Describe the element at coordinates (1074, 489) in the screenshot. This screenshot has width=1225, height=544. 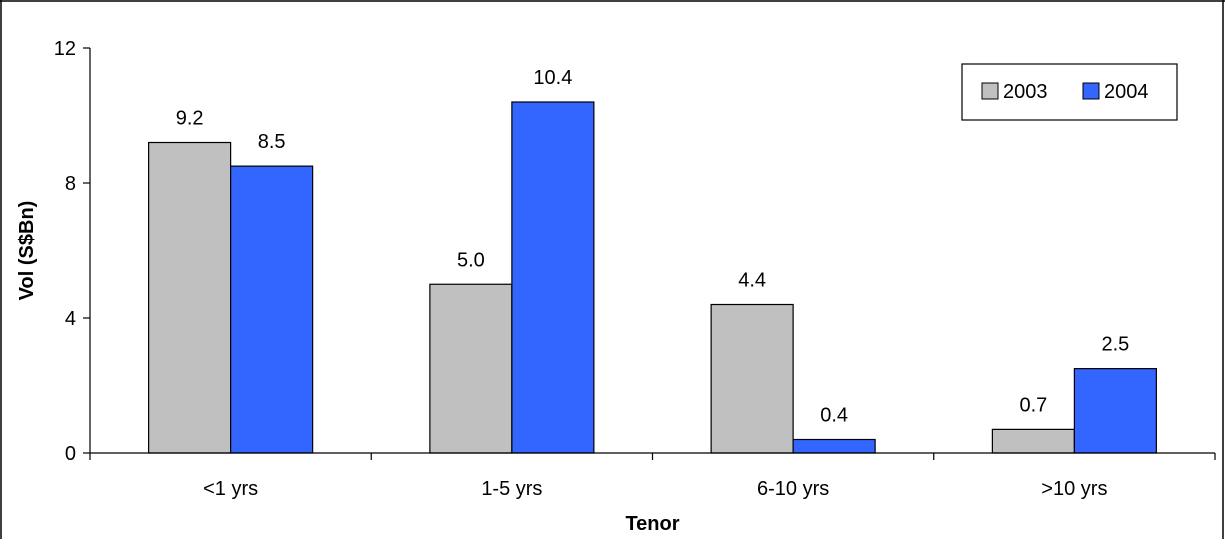
I see `x-tick-label: >10 yrs` at that location.